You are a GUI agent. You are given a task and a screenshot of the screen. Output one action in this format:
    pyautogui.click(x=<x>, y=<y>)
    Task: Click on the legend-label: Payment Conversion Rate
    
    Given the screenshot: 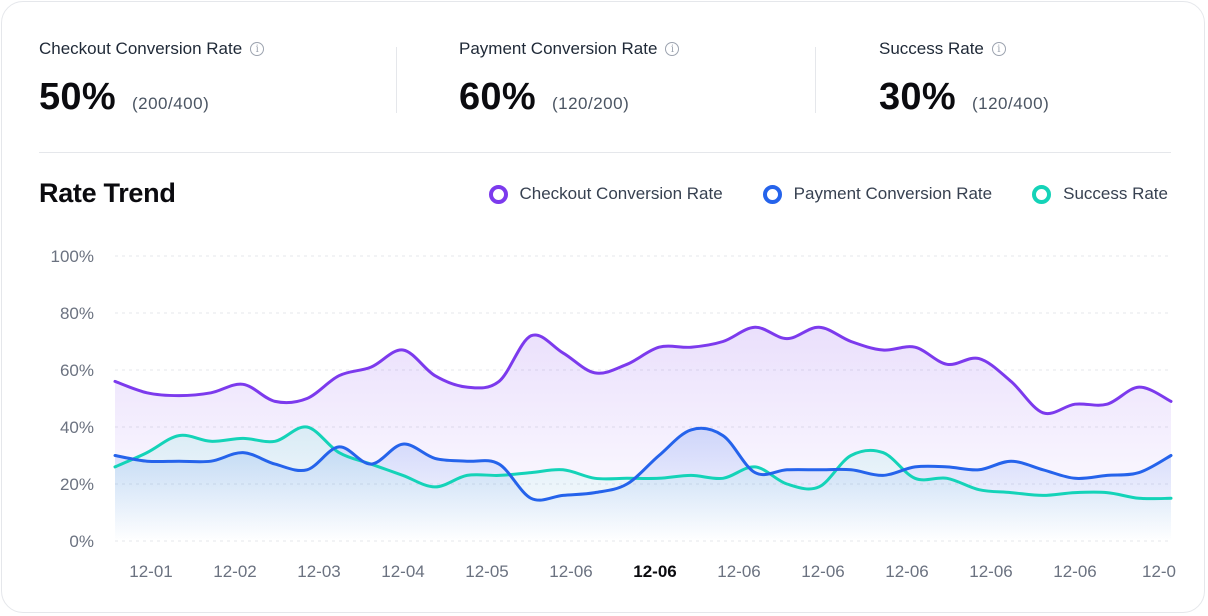 What is the action you would take?
    pyautogui.click(x=893, y=193)
    